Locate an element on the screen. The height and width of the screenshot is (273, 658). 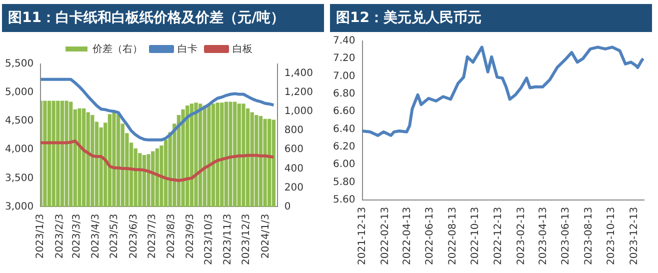
legend-label: 白板 is located at coordinates (242, 48).